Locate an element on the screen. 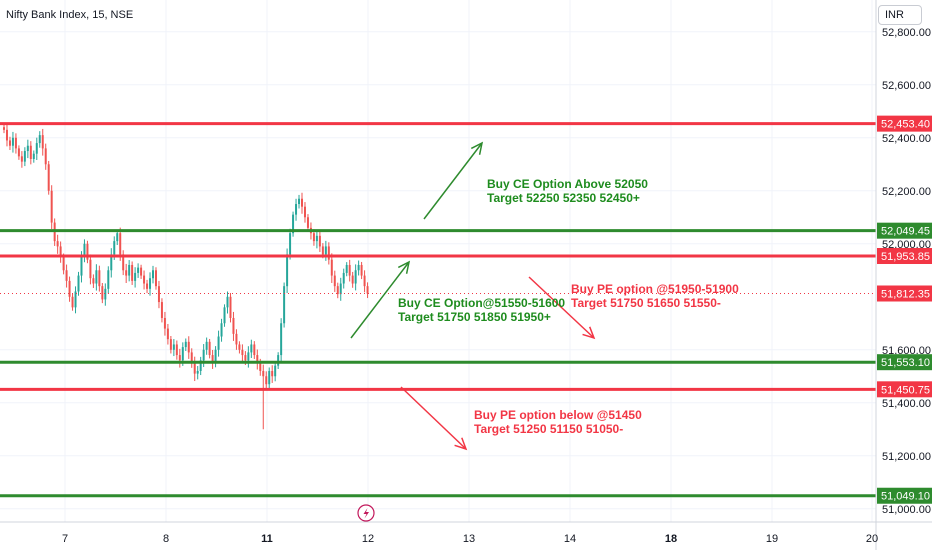  arrow-buy-pe-below-head is located at coordinates (461, 444).